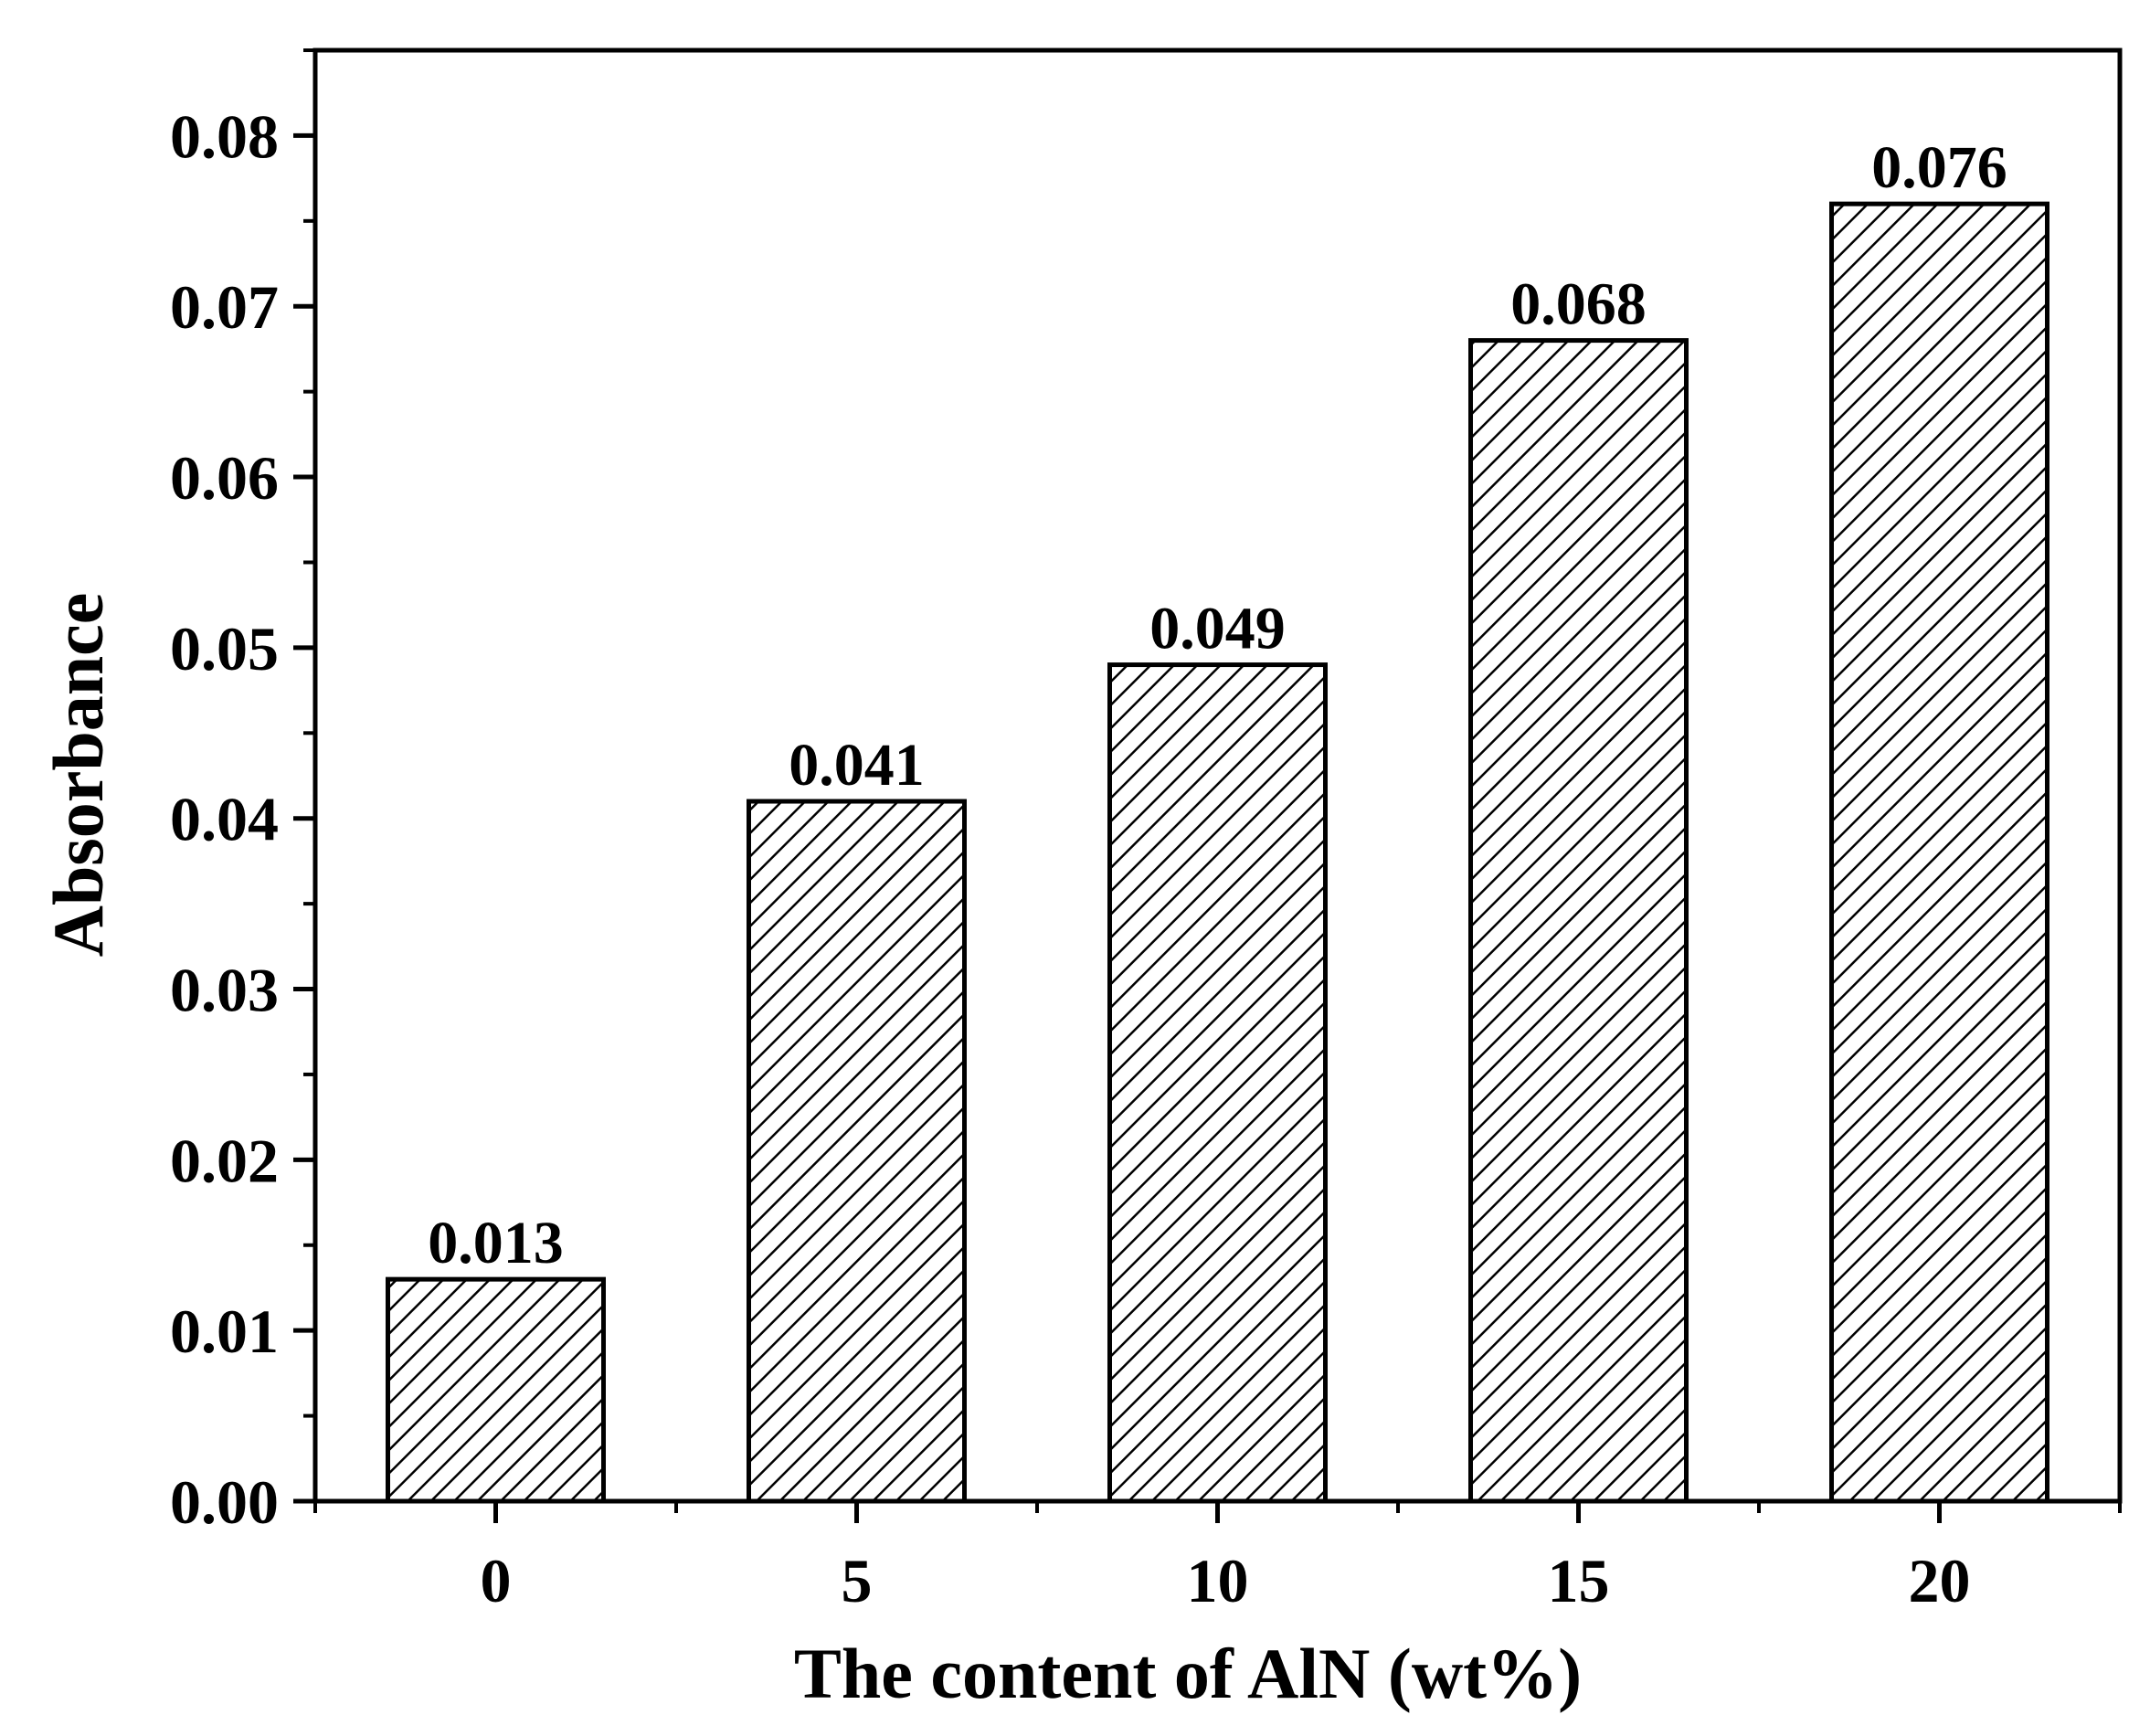  What do you see at coordinates (225, 990) in the screenshot?
I see `y-tick-label-0.03: 0.03` at bounding box center [225, 990].